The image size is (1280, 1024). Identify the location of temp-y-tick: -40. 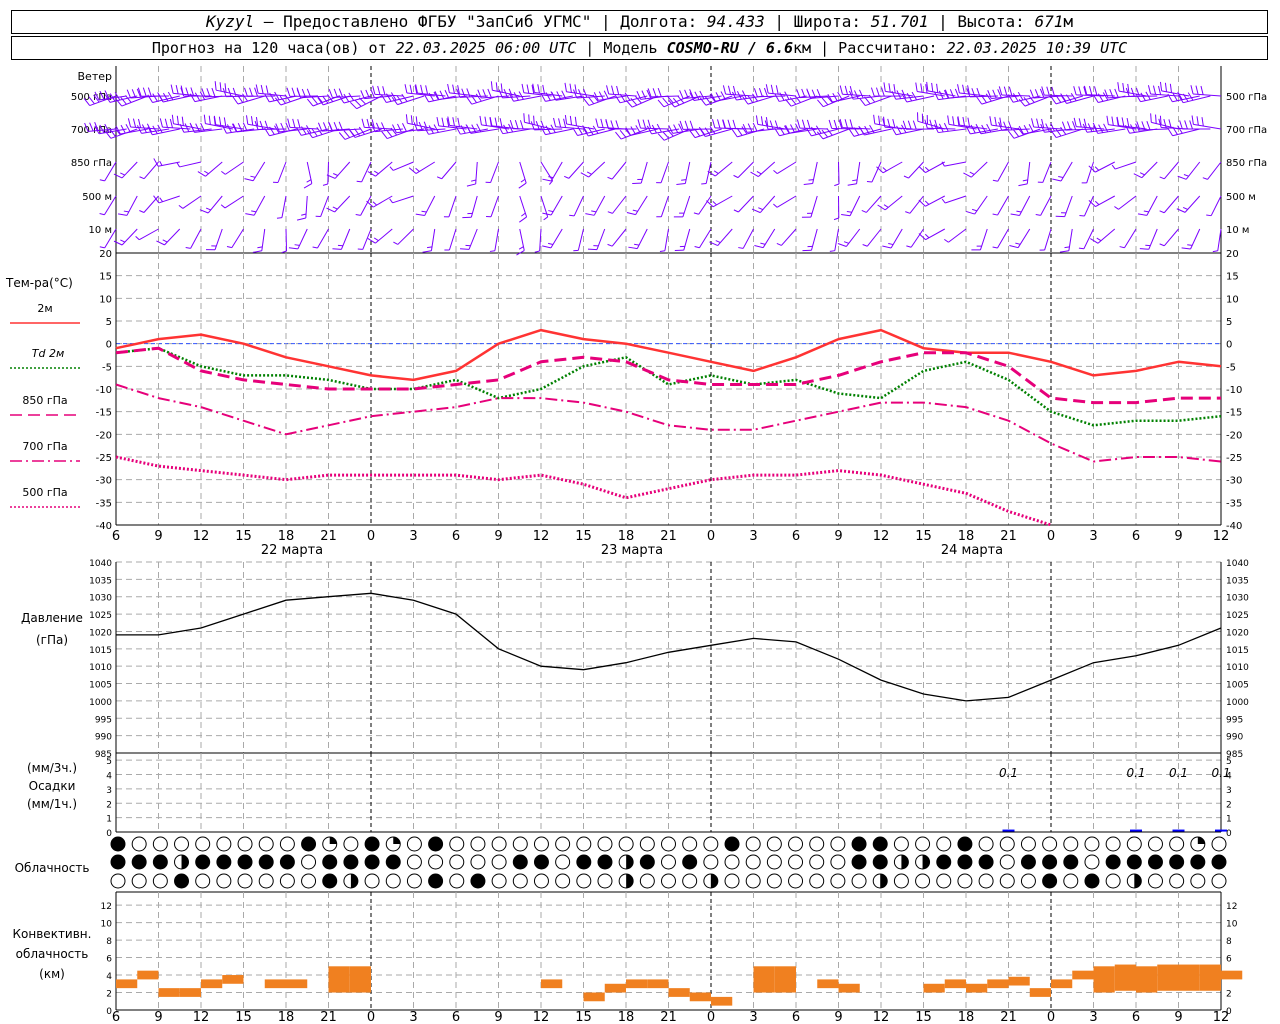
(104, 526).